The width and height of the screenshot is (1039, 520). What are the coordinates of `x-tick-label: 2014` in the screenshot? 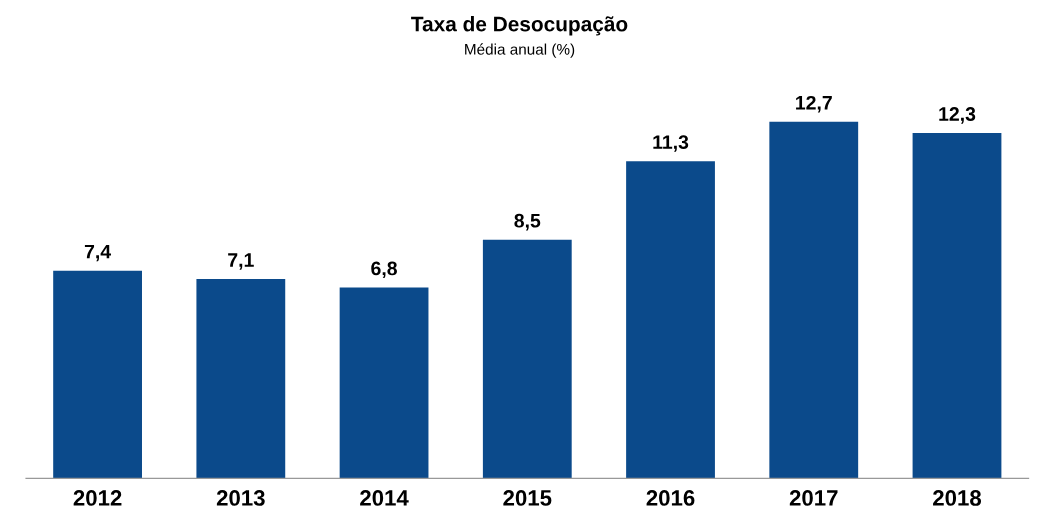 It's located at (384, 498).